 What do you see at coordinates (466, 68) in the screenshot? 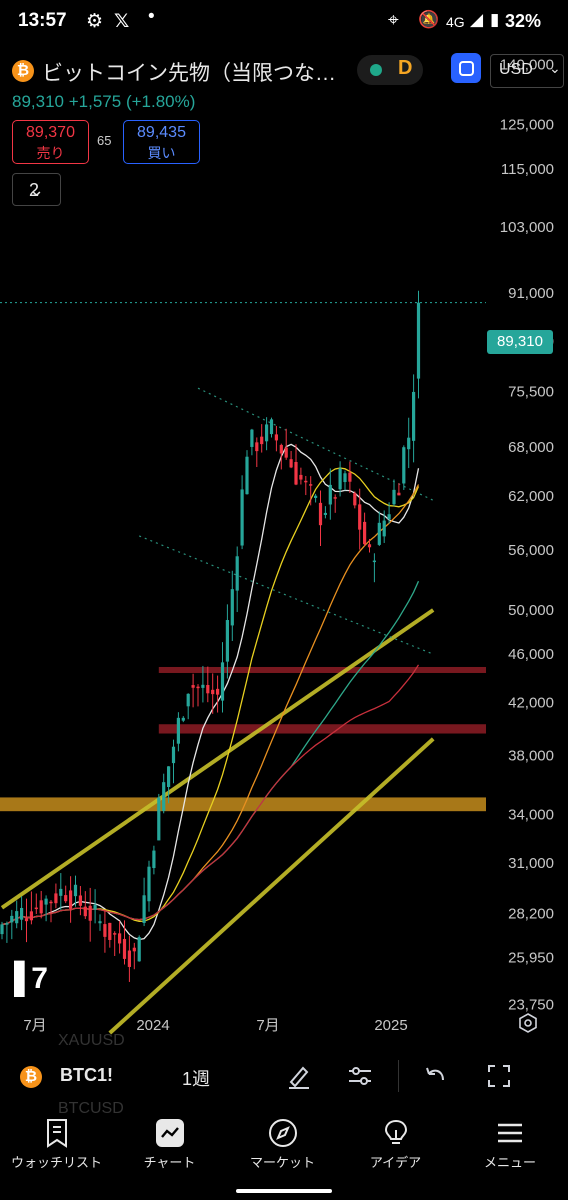
I see `compare-button` at bounding box center [466, 68].